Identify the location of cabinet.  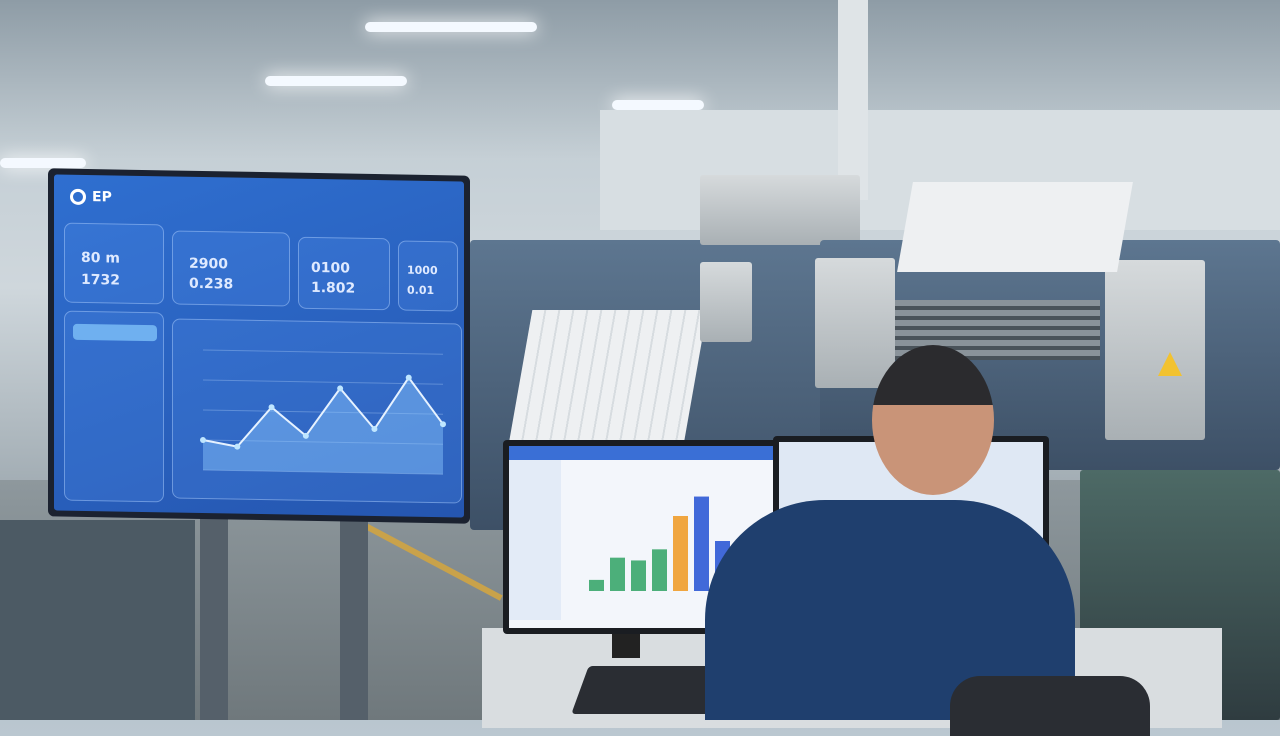
(97, 620).